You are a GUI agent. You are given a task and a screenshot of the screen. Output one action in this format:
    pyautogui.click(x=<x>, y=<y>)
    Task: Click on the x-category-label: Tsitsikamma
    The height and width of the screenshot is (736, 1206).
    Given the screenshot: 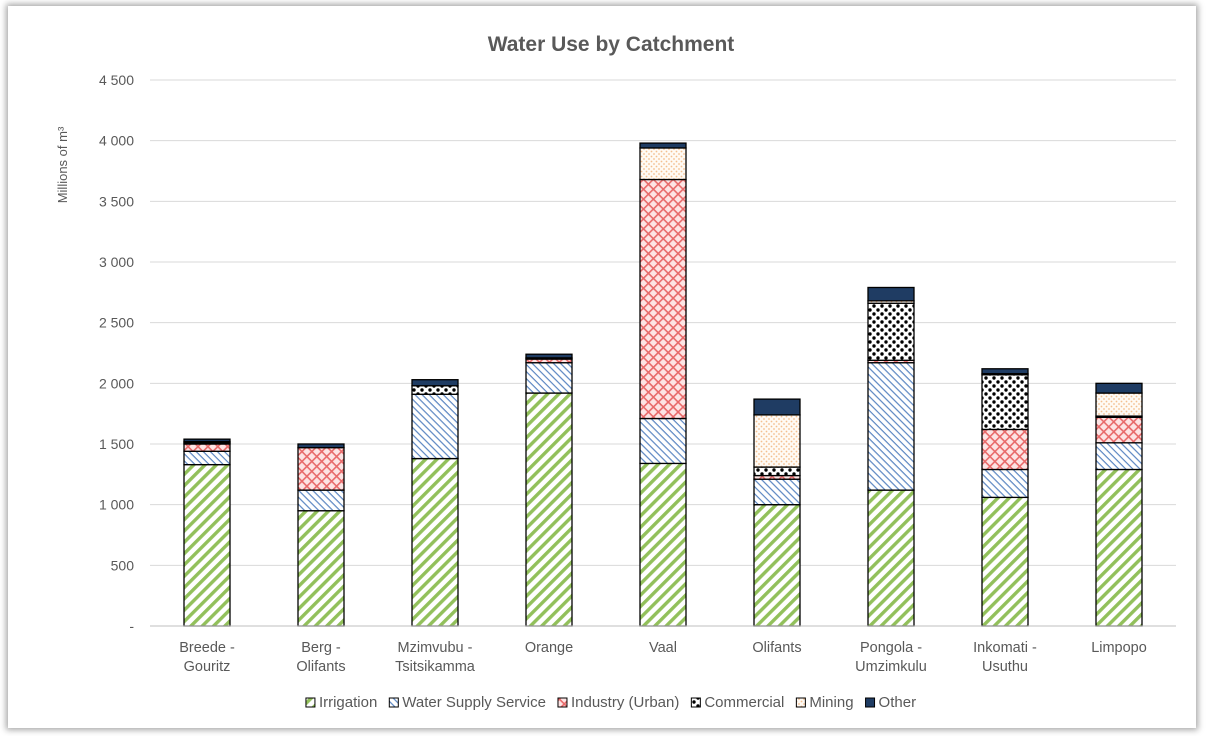 What is the action you would take?
    pyautogui.click(x=435, y=667)
    